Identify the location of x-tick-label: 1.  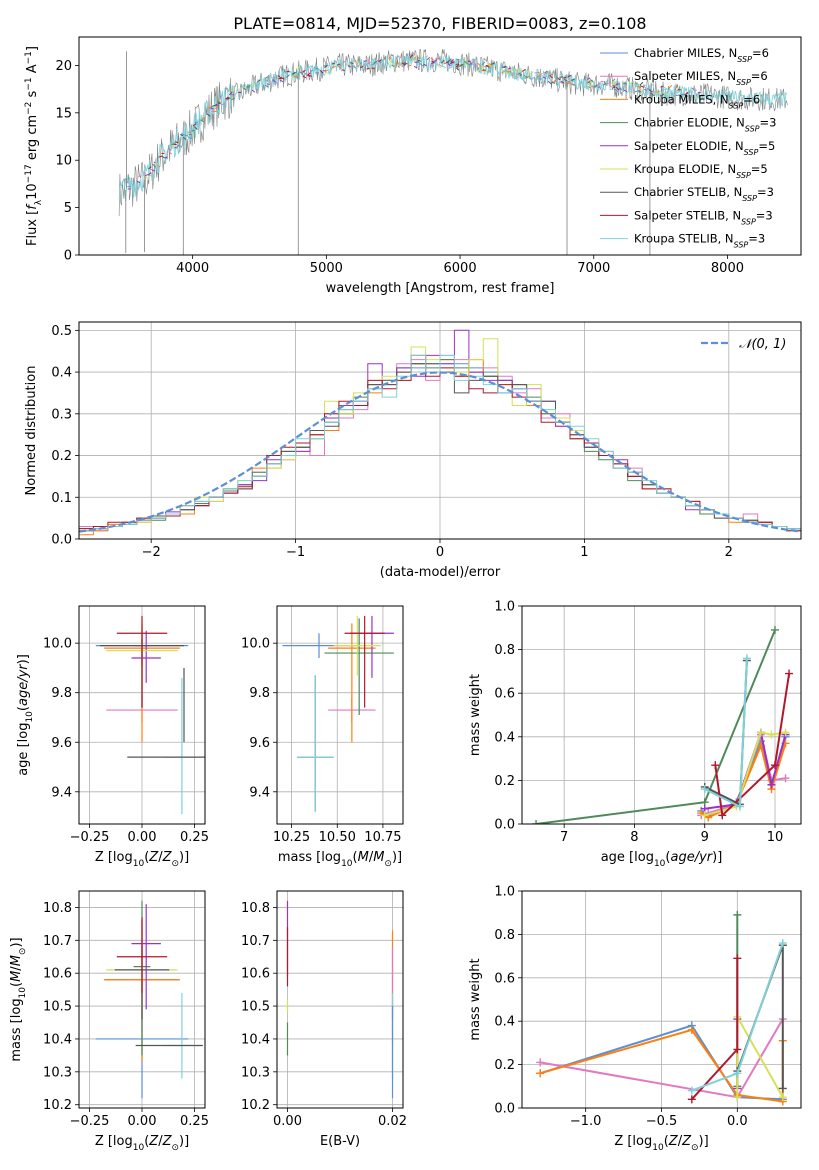
(584, 552).